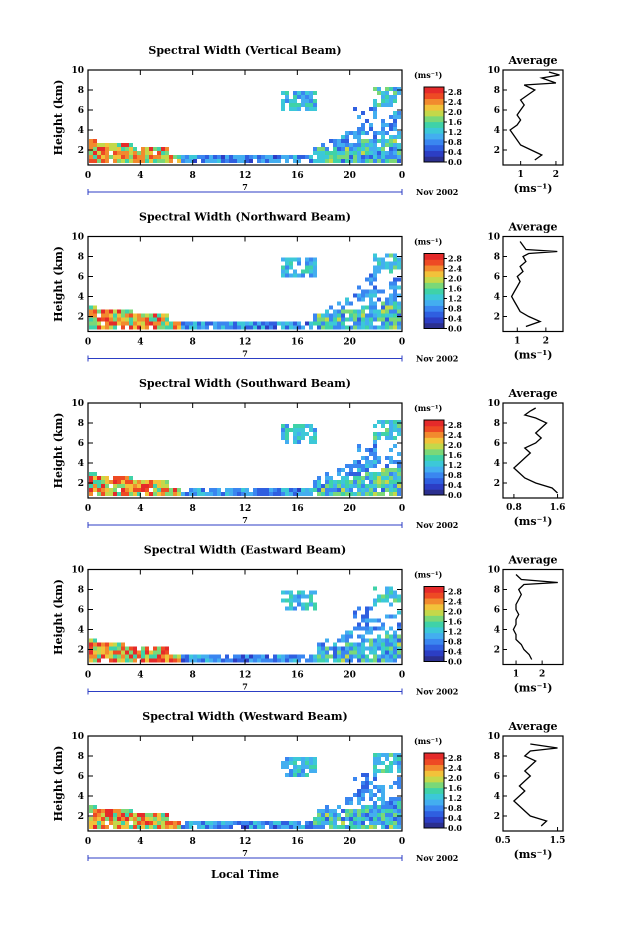  What do you see at coordinates (58, 617) in the screenshot?
I see `y-axis-label: Height (km)` at bounding box center [58, 617].